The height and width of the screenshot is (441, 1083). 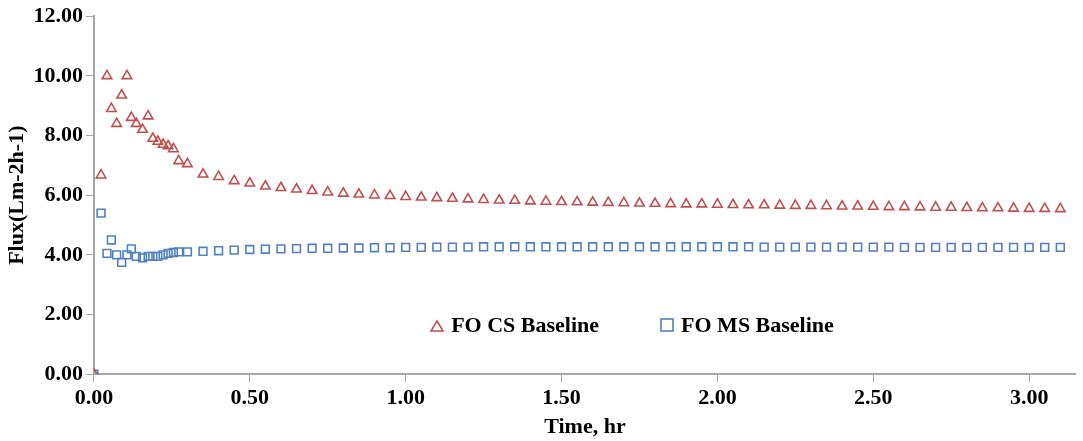 I want to click on y-tick-label: 8.00, so click(x=63, y=134).